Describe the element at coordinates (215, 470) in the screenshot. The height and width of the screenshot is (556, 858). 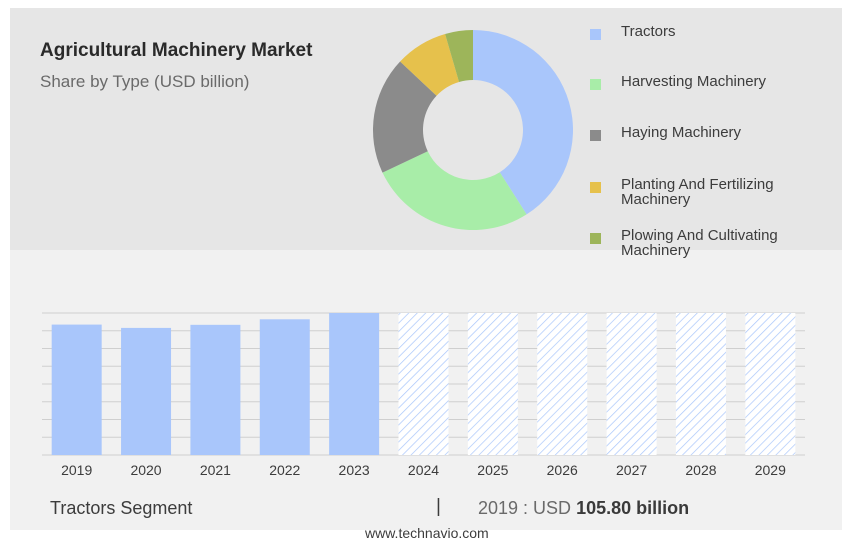
I see `x-tick-2021: 2021` at that location.